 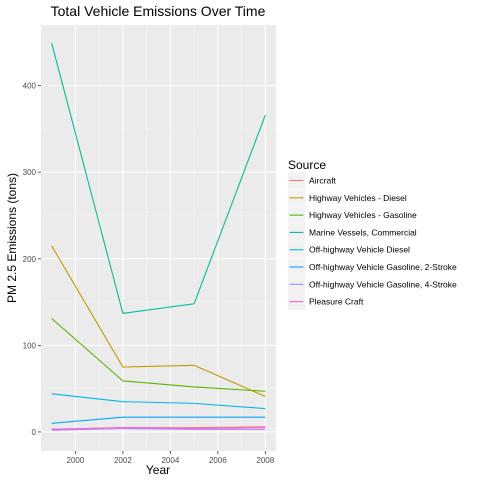 I want to click on x-axis-ticks: 2000 2002 2004 2006 2008, so click(x=171, y=458).